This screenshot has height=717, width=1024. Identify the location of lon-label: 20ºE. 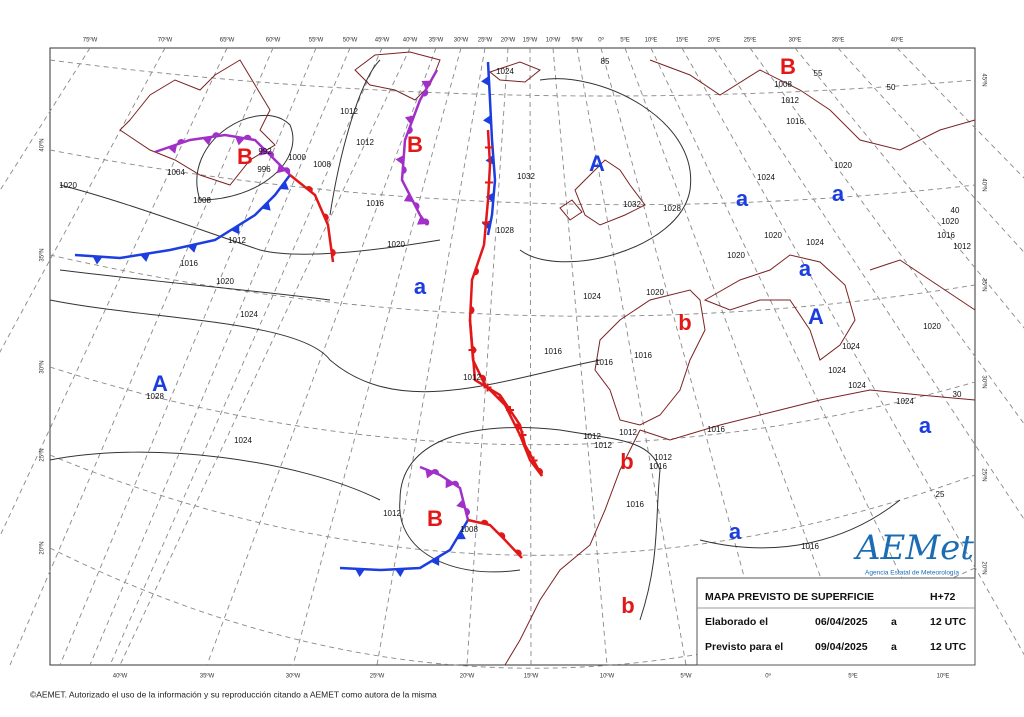
(714, 40).